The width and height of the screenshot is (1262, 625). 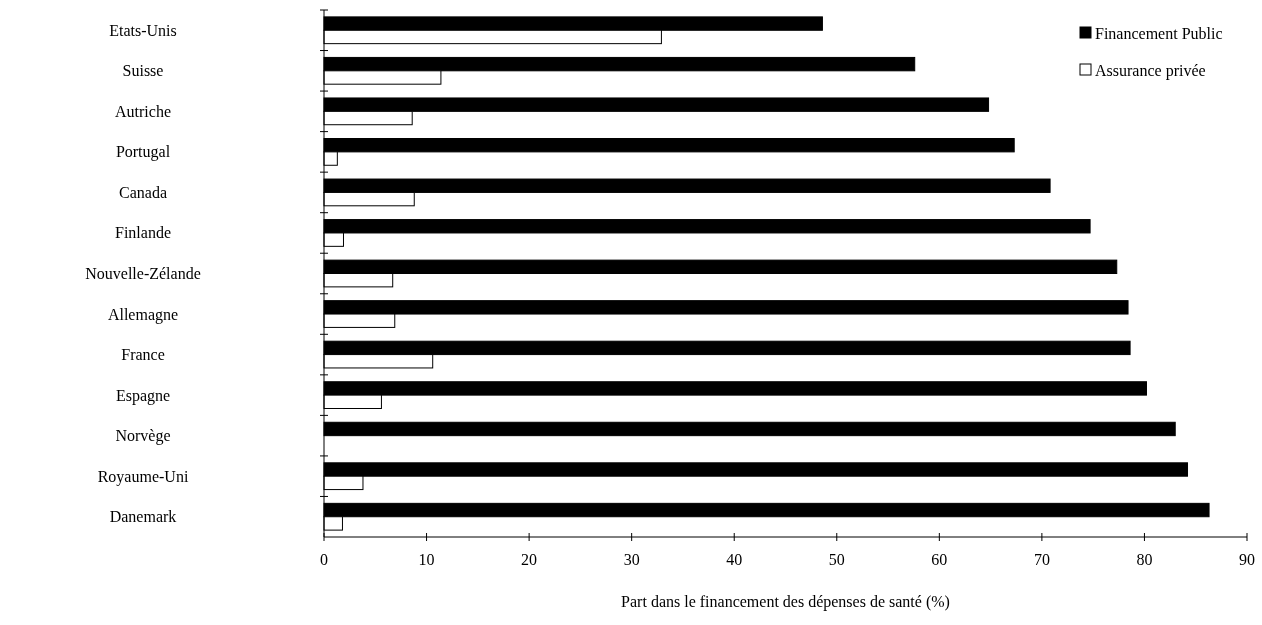 I want to click on y-tick-label: Etats-Unis, so click(x=143, y=30).